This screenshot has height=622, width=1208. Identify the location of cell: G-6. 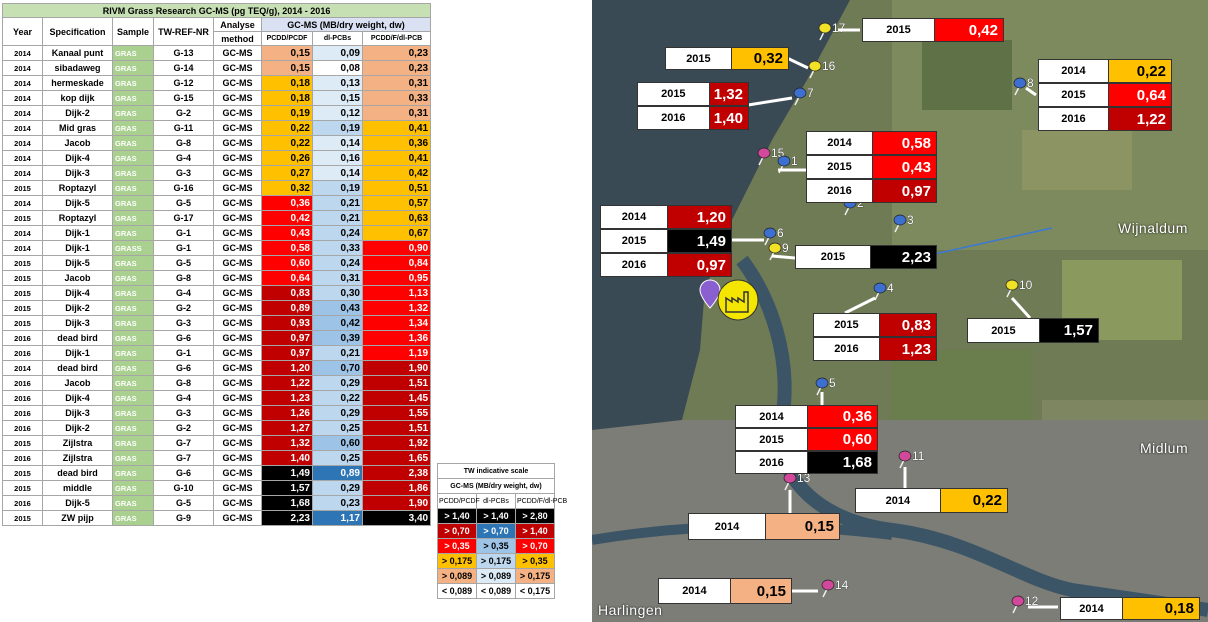
(184, 473).